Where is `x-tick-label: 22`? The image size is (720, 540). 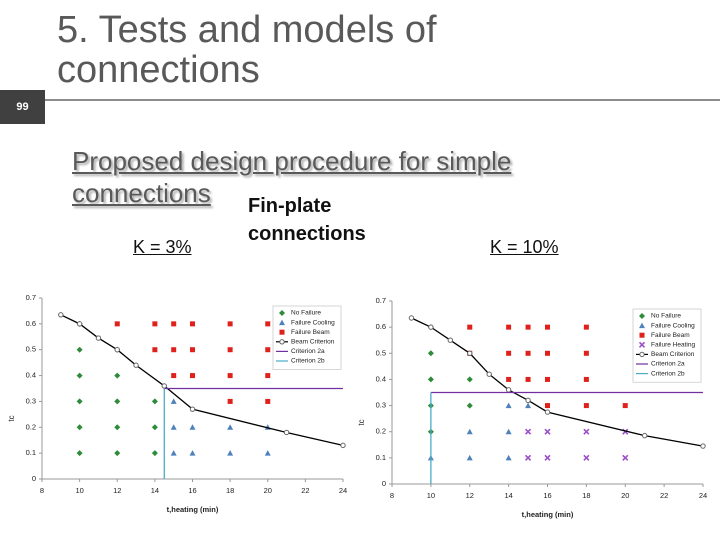
x-tick-label: 22 is located at coordinates (305, 490).